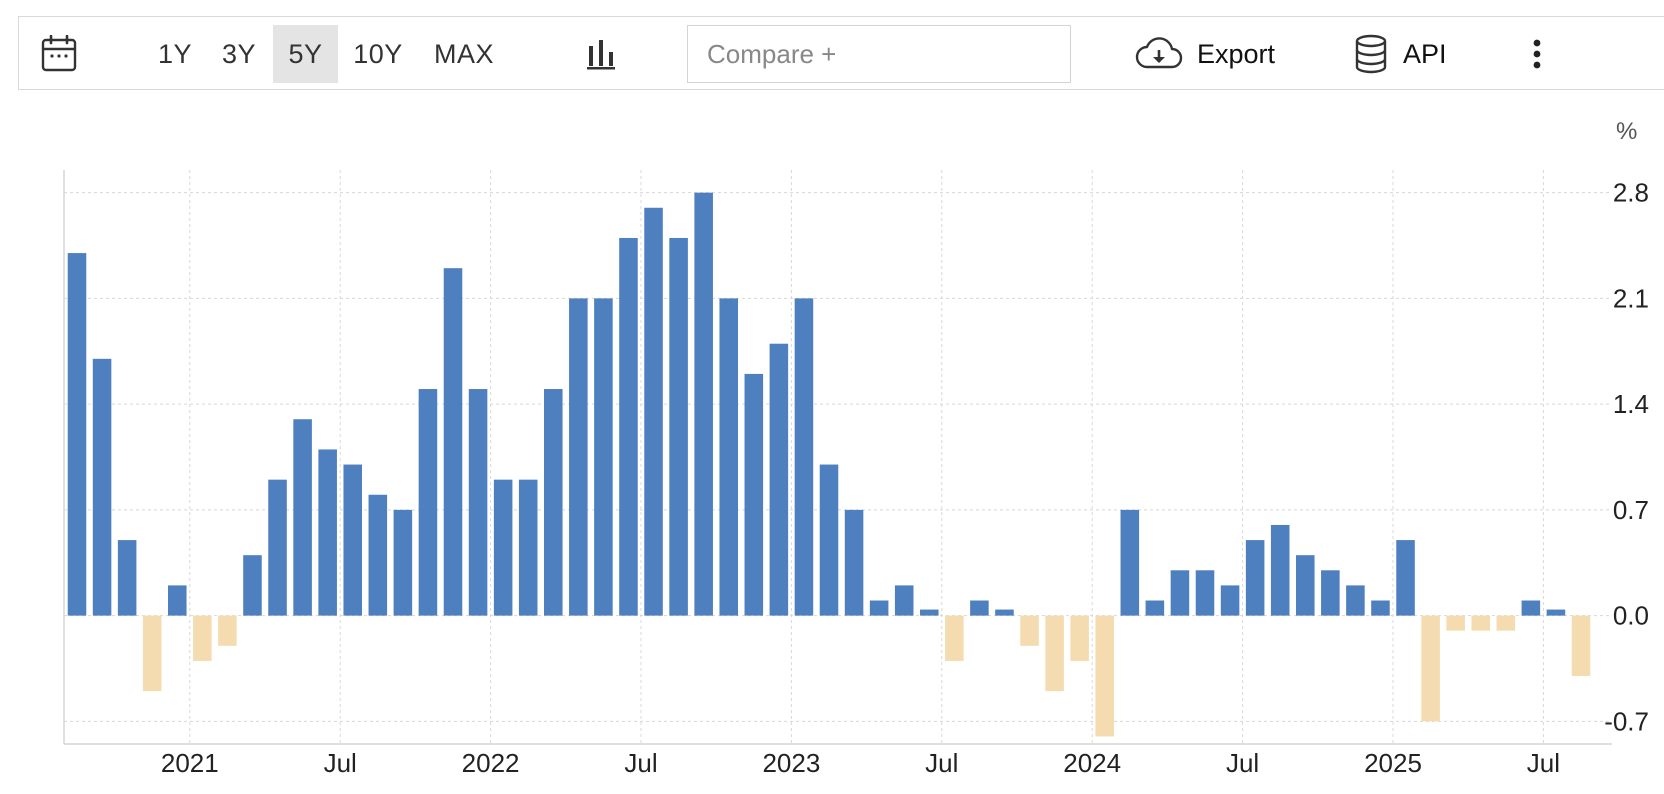  I want to click on range-max-button: MAX, so click(463, 53).